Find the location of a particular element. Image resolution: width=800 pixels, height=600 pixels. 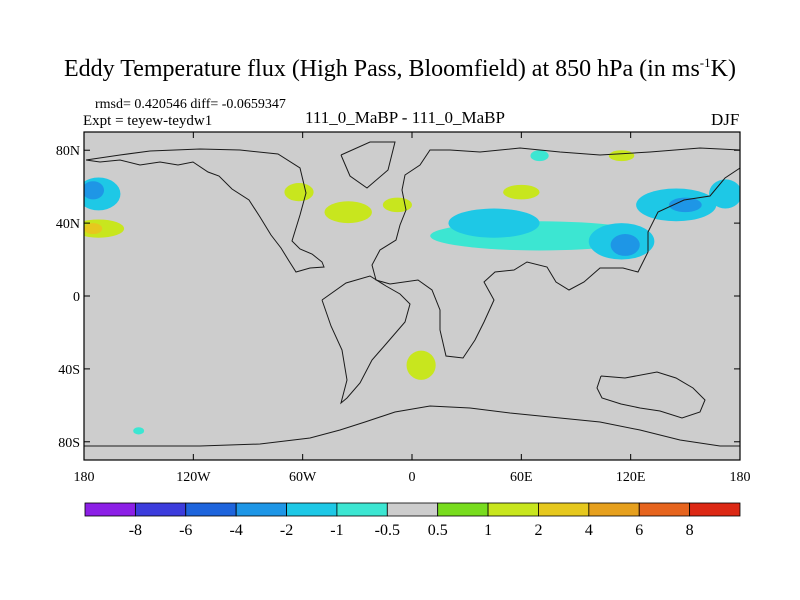

season-label: DJF is located at coordinates (725, 119).